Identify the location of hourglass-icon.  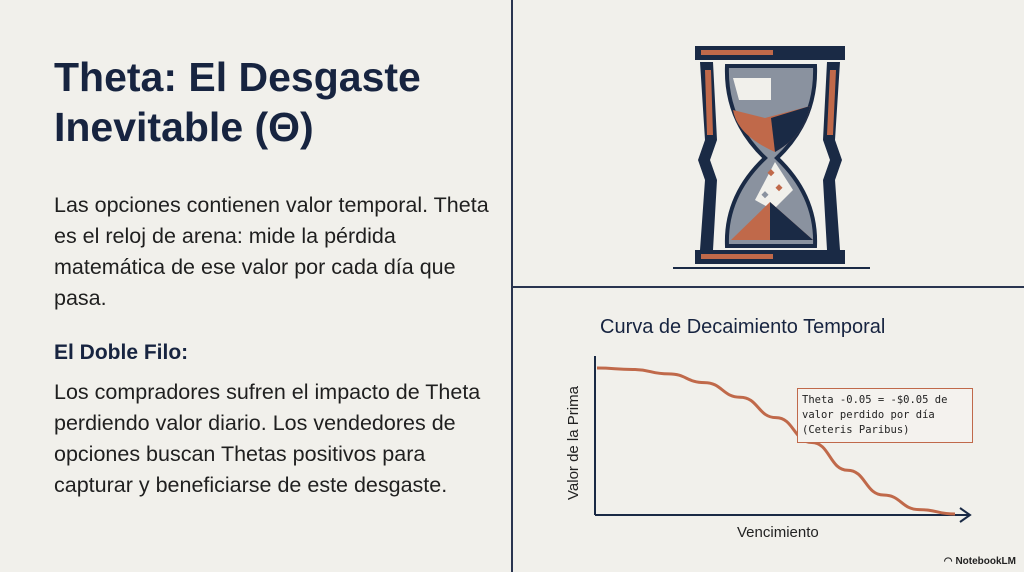
(771, 157).